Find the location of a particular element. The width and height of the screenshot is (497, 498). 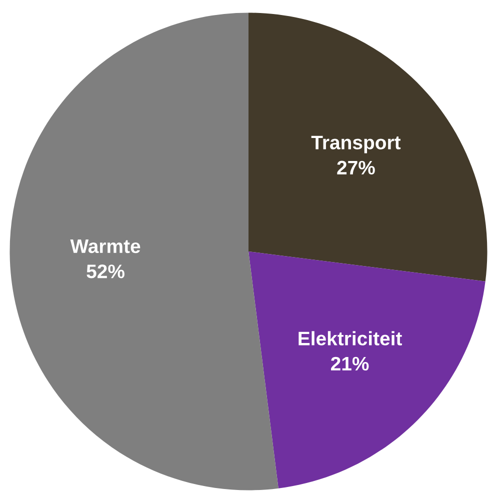

data-label: 52% is located at coordinates (105, 271).